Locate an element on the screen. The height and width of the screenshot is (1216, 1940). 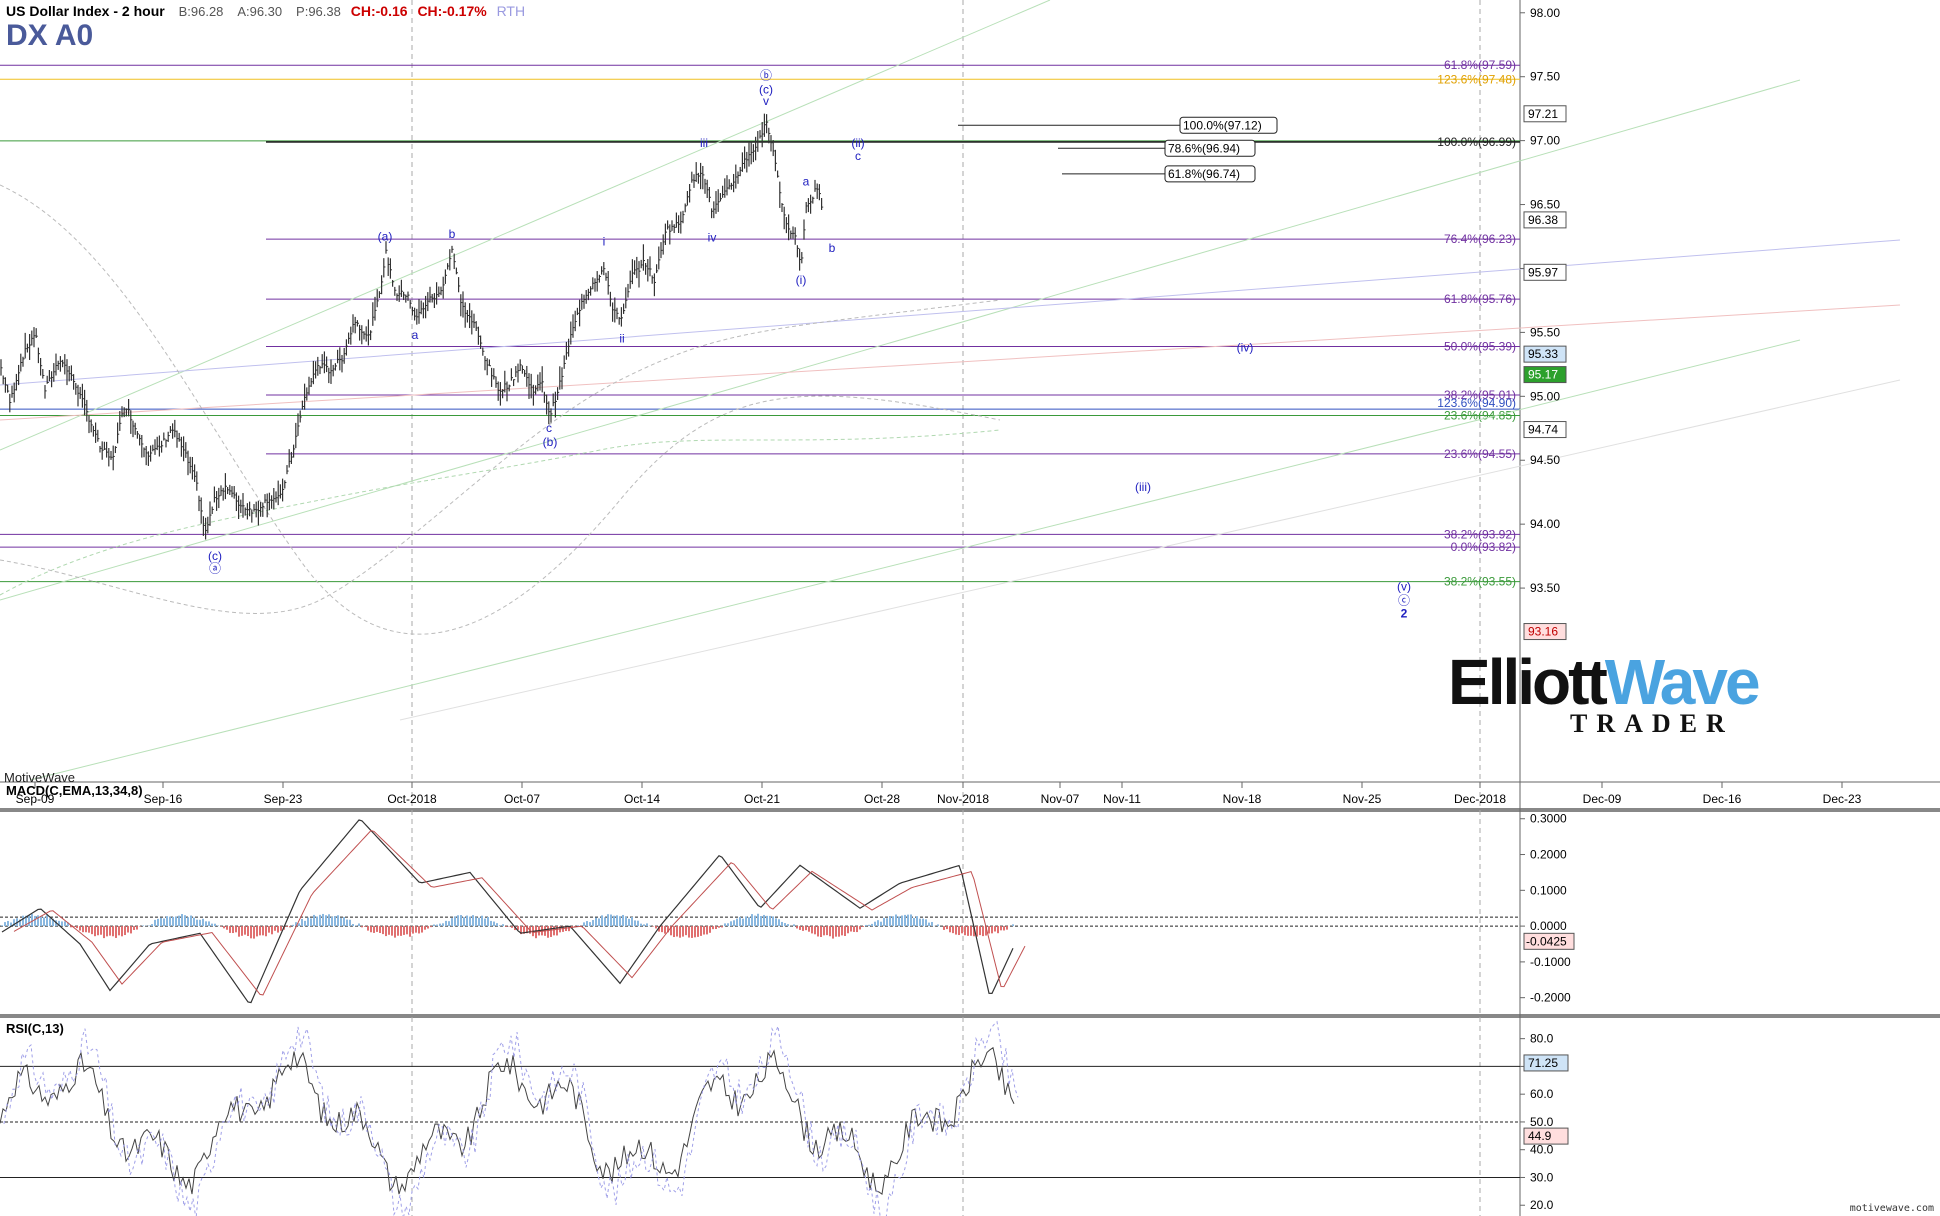
wave-label: ⓑ is located at coordinates (766, 75).